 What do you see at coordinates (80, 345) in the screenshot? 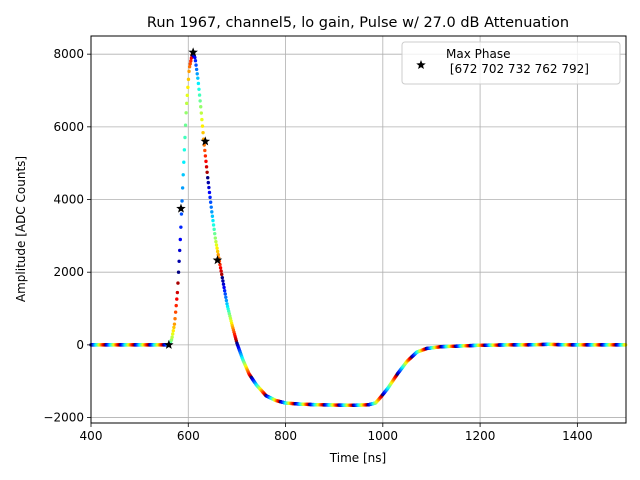
I see `y-tick-label: 0` at bounding box center [80, 345].